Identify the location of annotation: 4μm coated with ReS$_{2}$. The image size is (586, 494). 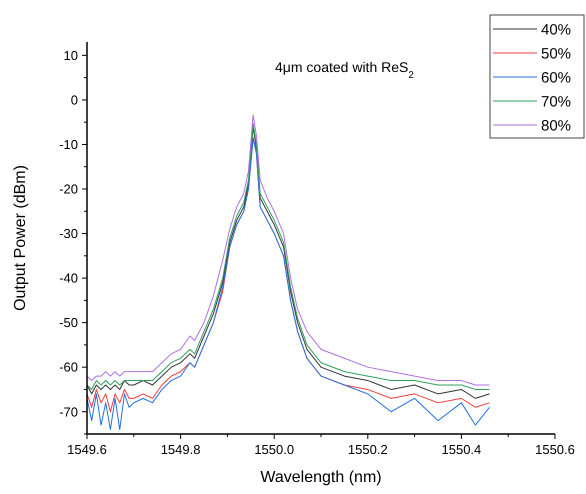
(344, 69).